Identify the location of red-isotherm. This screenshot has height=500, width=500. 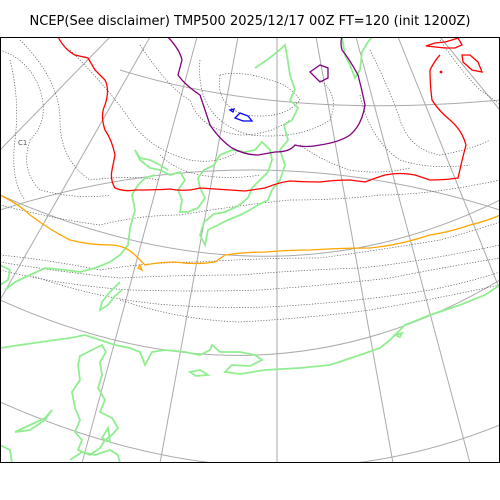
(472, 63).